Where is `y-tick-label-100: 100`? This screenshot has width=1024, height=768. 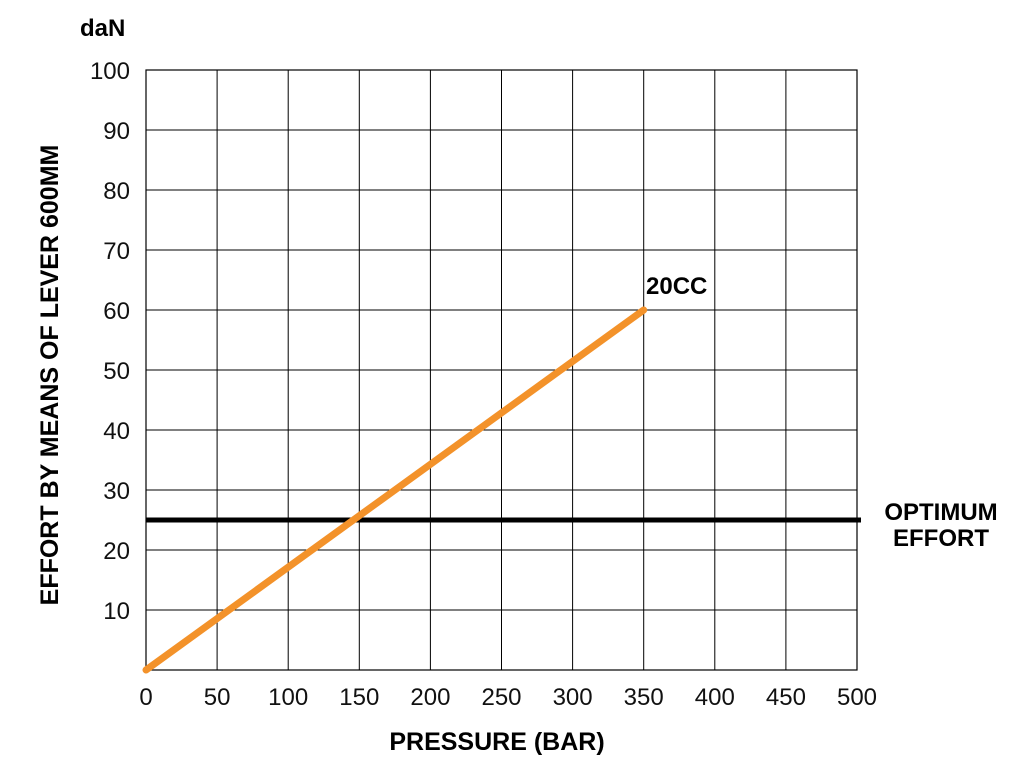
y-tick-label-100: 100 is located at coordinates (110, 71).